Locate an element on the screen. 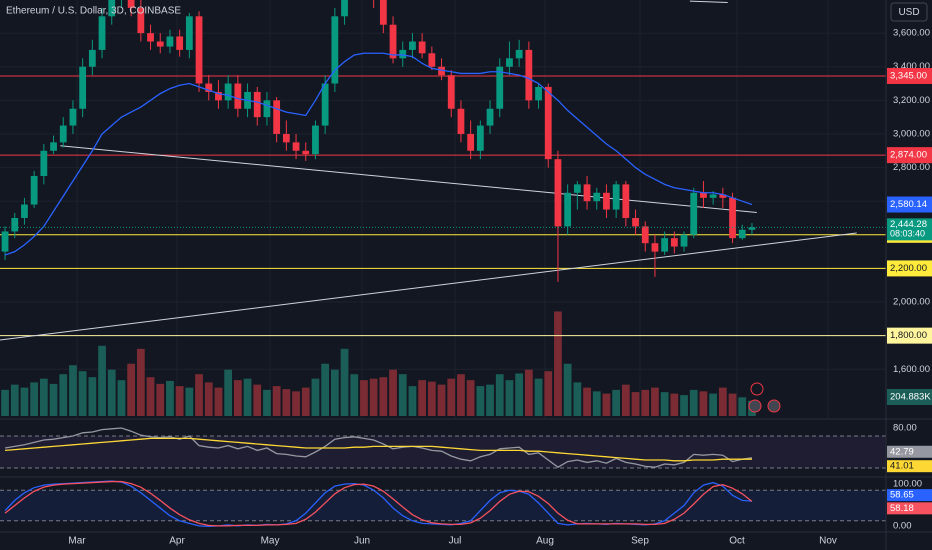 This screenshot has width=932, height=550. indicator-line is located at coordinates (378, 449).